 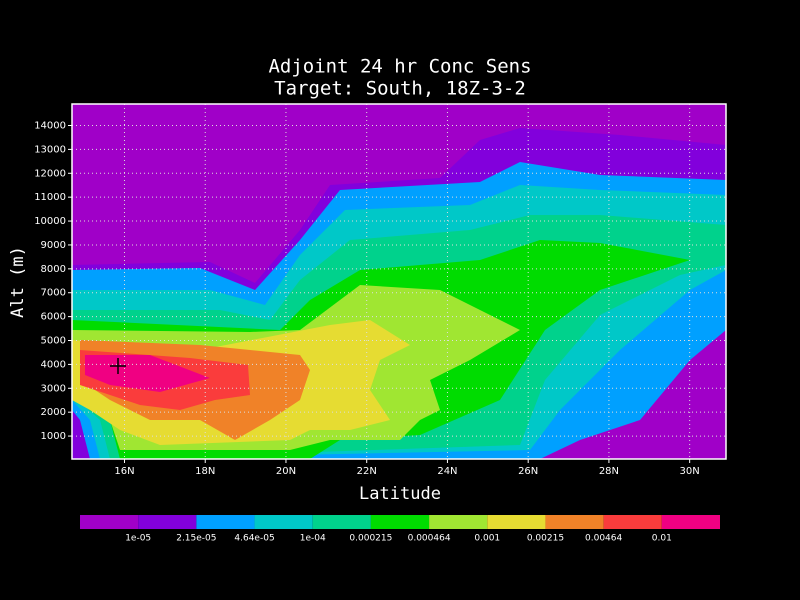 I want to click on y-tick-label: 3000, so click(x=53, y=388).